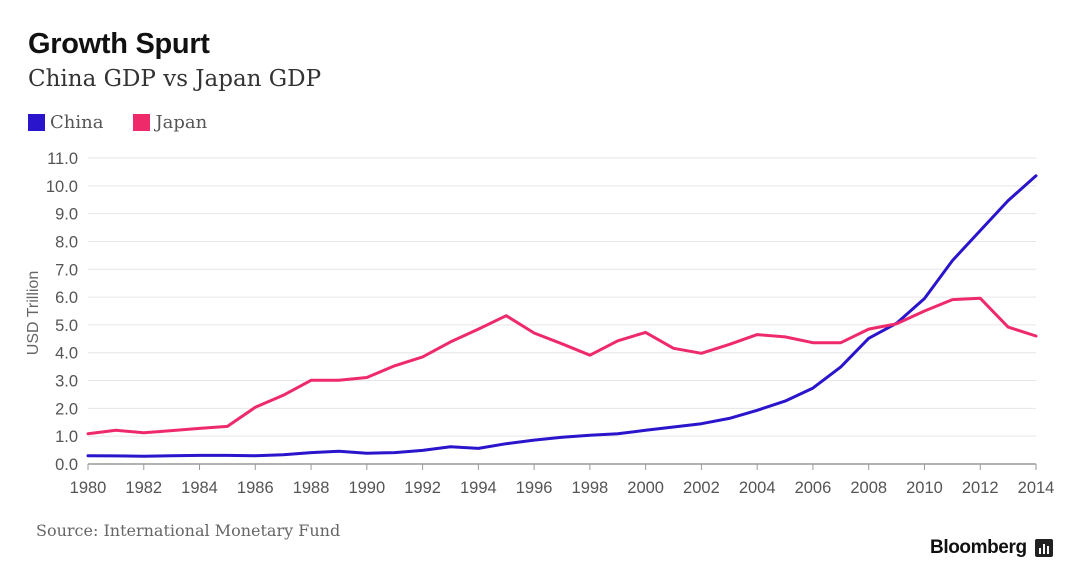 The width and height of the screenshot is (1080, 584). I want to click on x-tick-label: 2010, so click(924, 488).